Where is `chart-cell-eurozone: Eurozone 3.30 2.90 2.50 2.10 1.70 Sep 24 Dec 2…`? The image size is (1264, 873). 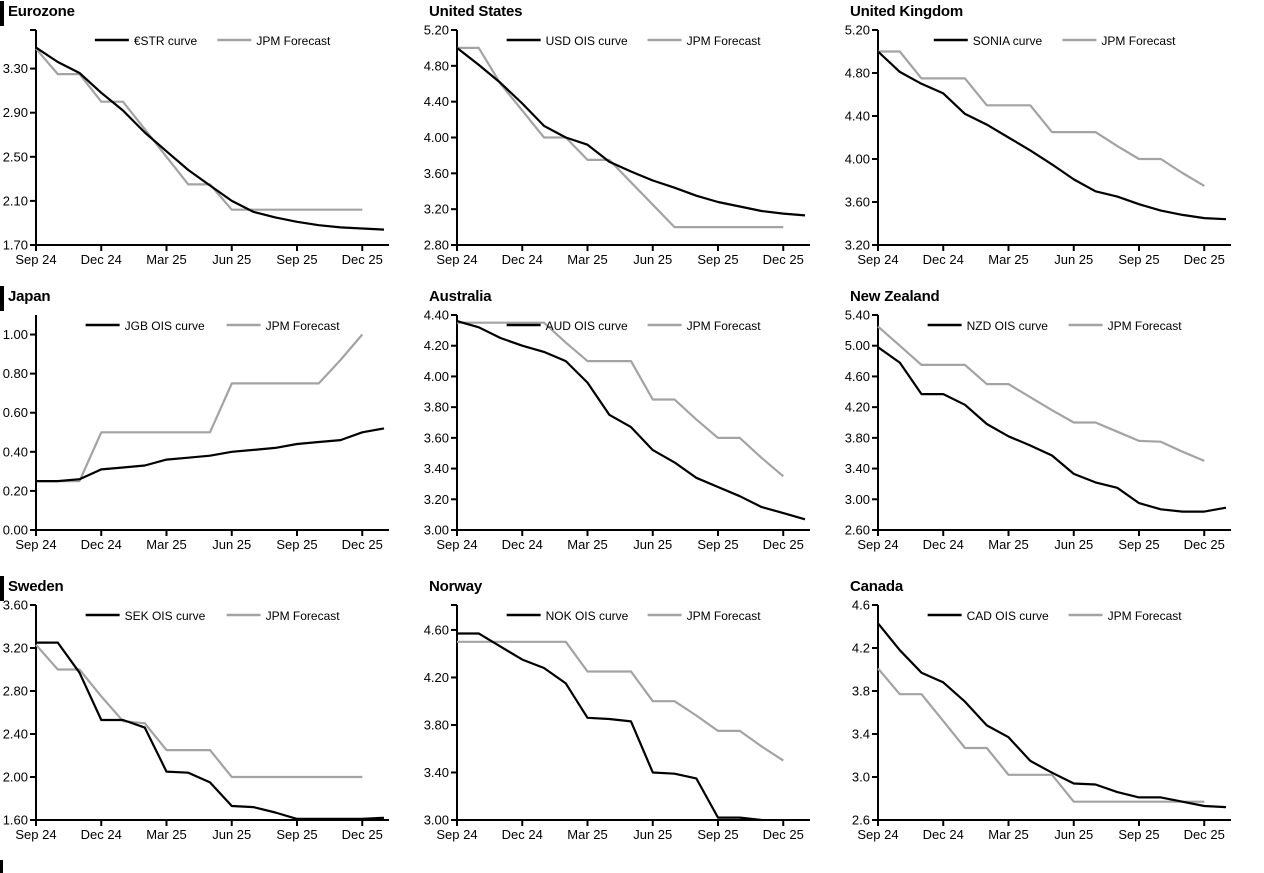
chart-cell-eurozone: Eurozone 3.30 2.90 2.50 2.10 1.70 Sep 24 Dec 2… is located at coordinates (210, 142).